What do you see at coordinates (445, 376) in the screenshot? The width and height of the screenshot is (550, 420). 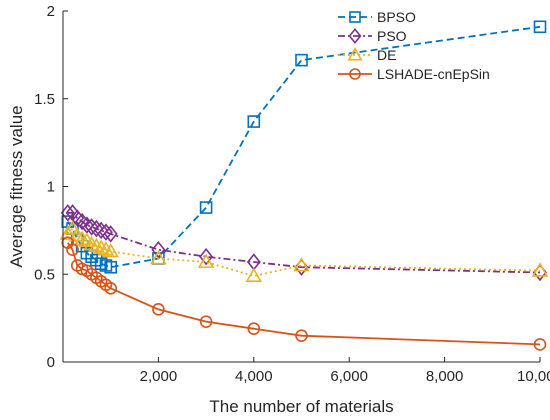 I see `x-tick-label: 8,000` at bounding box center [445, 376].